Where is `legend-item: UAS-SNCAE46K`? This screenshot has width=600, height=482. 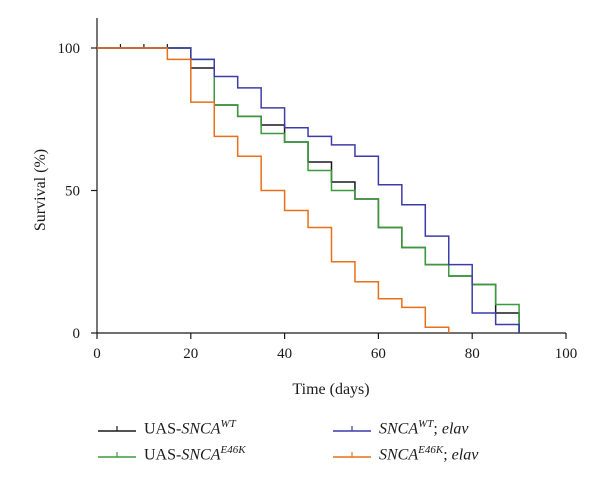
legend-item: UAS-SNCAE46K is located at coordinates (172, 454).